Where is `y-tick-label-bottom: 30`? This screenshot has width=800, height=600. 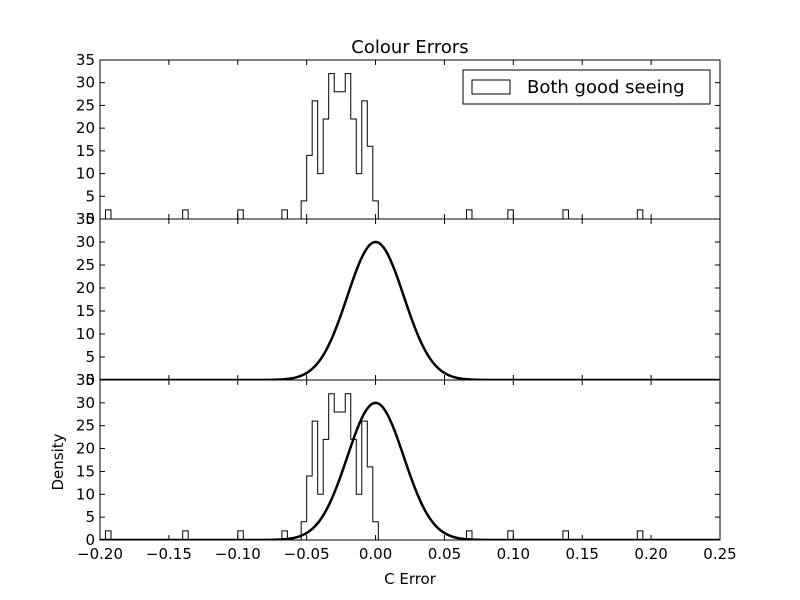 y-tick-label-bottom: 30 is located at coordinates (85, 403).